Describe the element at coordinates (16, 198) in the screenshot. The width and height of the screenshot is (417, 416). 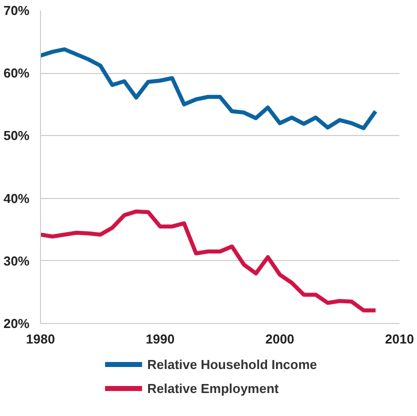
I see `y-tick-label: 40%` at that location.